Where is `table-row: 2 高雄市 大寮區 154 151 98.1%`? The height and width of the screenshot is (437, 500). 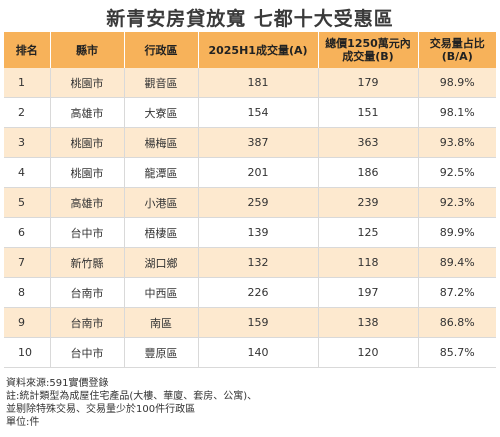
table-row: 2 高雄市 大寮區 154 151 98.1% is located at coordinates (250, 112).